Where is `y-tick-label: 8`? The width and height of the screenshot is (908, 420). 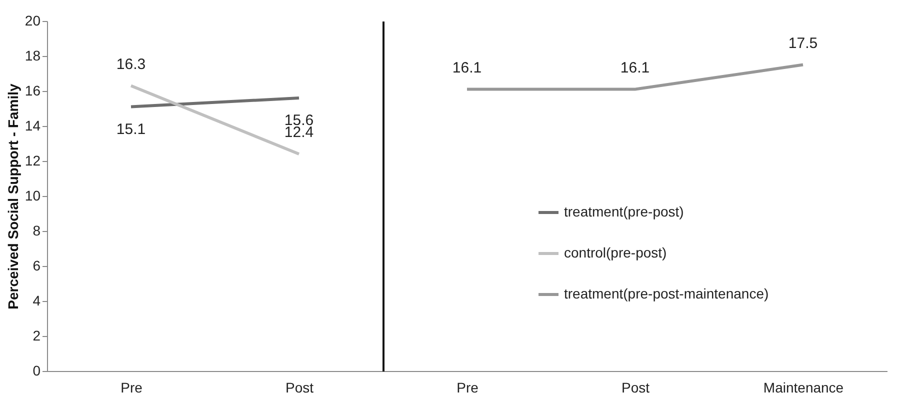
y-tick-label: 8 is located at coordinates (36, 230).